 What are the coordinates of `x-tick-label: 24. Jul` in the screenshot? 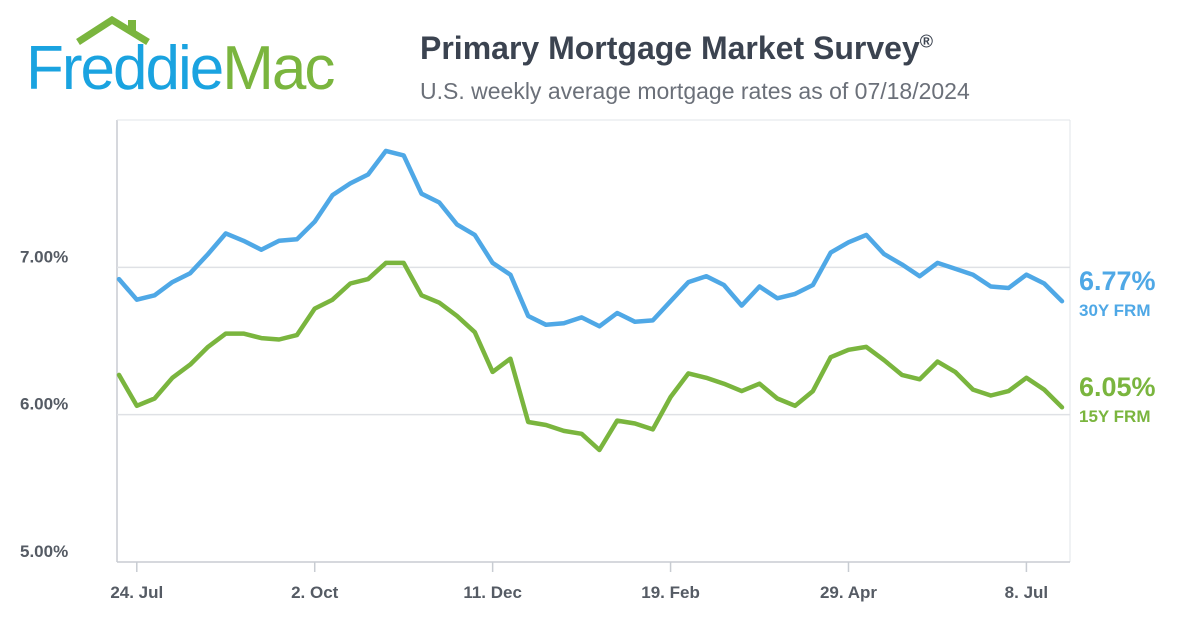 It's located at (136, 592).